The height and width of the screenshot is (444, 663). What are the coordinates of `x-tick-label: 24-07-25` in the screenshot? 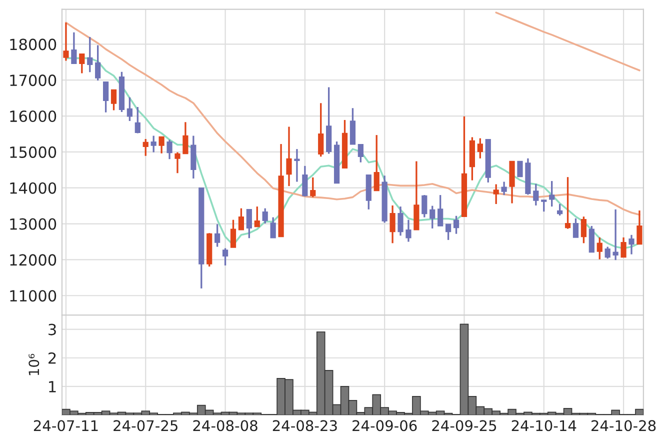 It's located at (146, 426).